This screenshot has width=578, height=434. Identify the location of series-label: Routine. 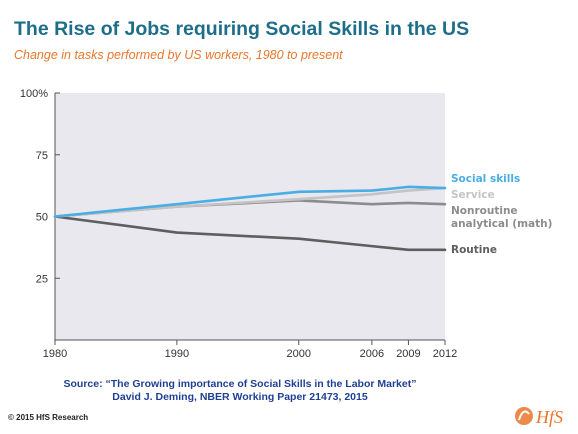
(474, 250).